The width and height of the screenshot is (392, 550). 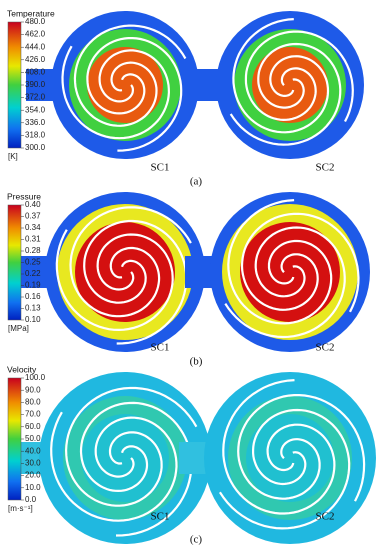 What do you see at coordinates (33, 389) in the screenshot?
I see `colorbar-tick-label: 90.0` at bounding box center [33, 389].